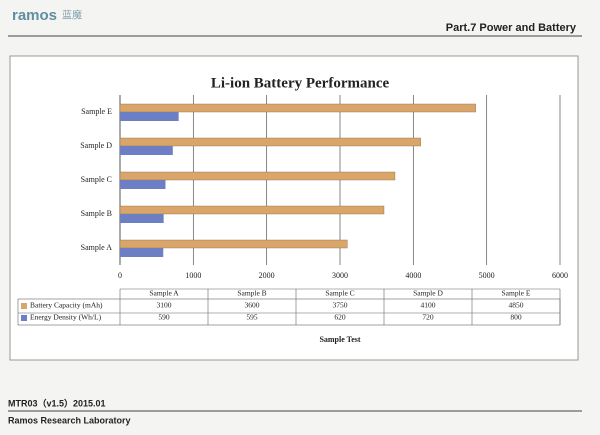 The width and height of the screenshot is (600, 435). Describe the element at coordinates (339, 339) in the screenshot. I see `axis-title: Sample Test` at that location.